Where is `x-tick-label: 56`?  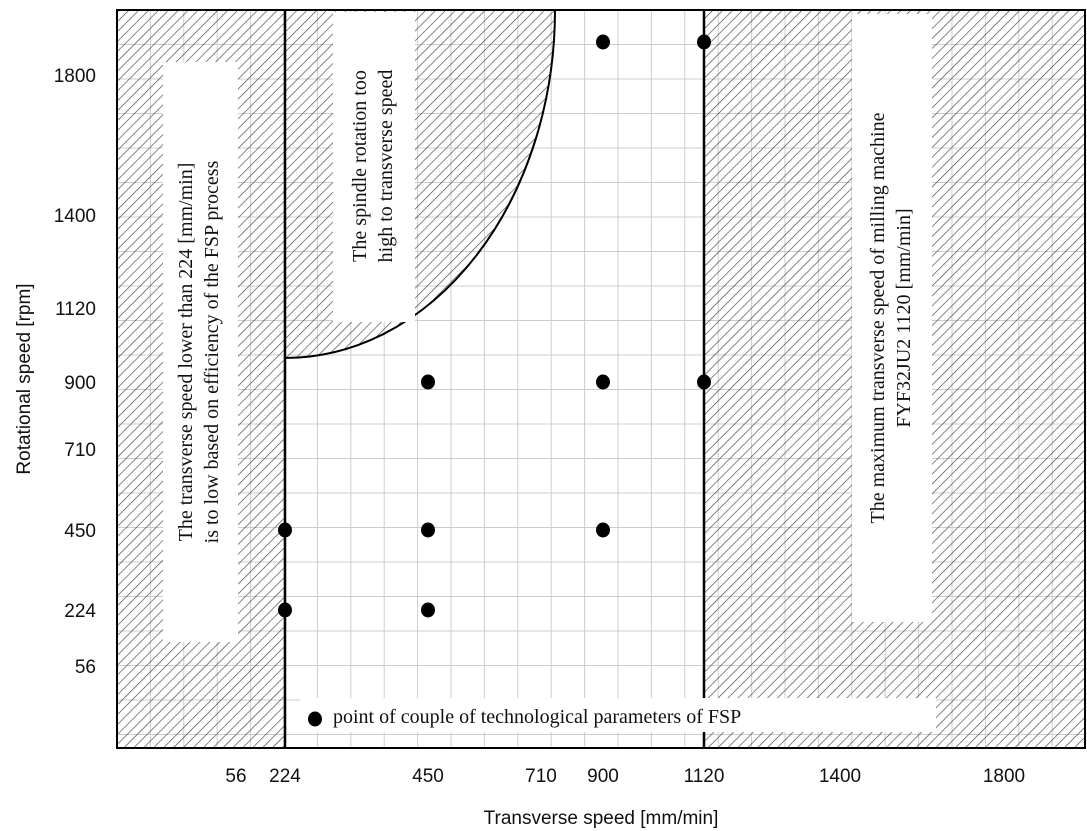 x-tick-label: 56 is located at coordinates (235, 776).